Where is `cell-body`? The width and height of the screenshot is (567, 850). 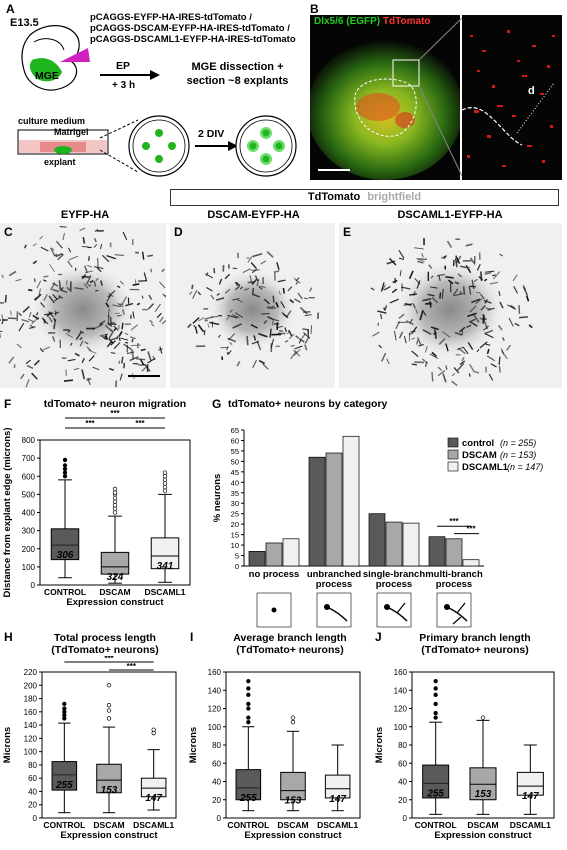 cell-body is located at coordinates (447, 607).